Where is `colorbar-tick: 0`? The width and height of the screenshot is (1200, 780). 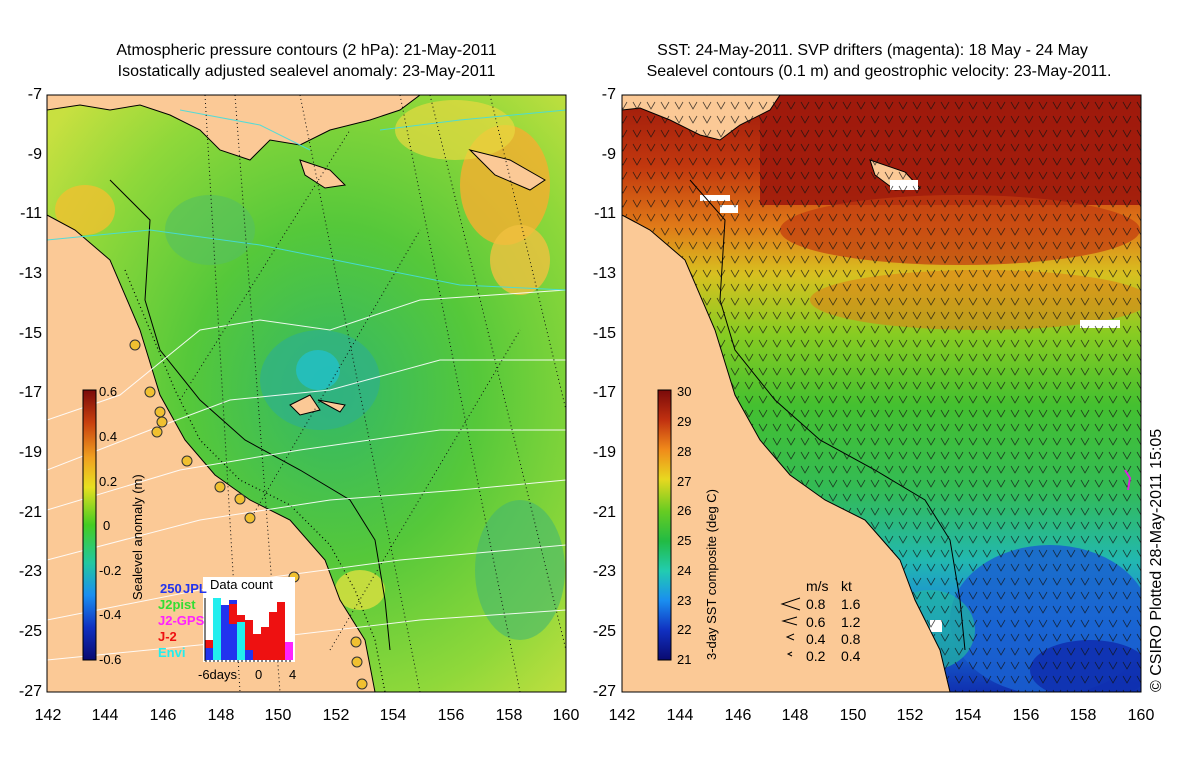 colorbar-tick: 0 is located at coordinates (107, 525).